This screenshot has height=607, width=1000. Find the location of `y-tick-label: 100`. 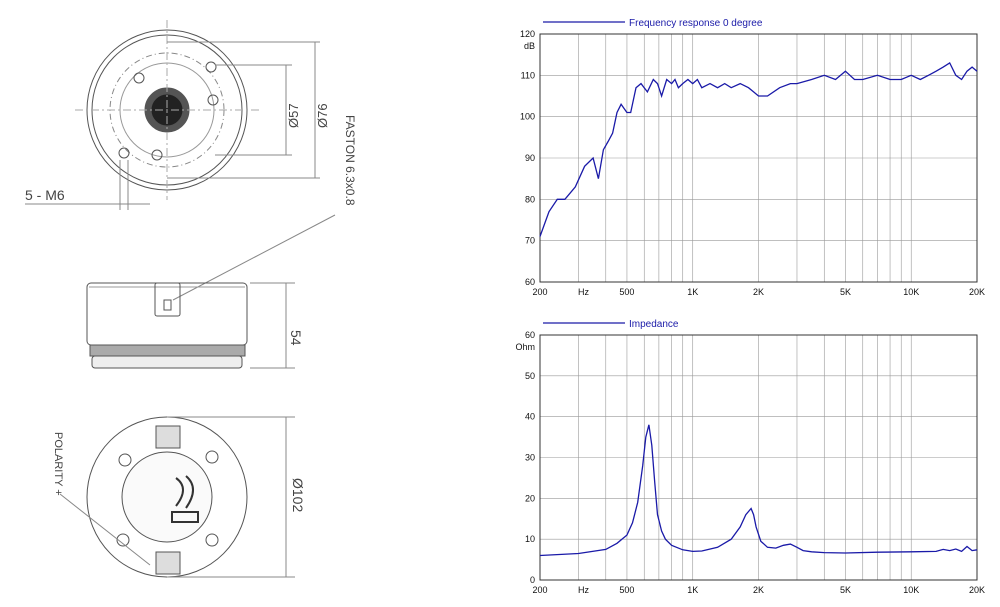

y-tick-label: 100 is located at coordinates (527, 117).